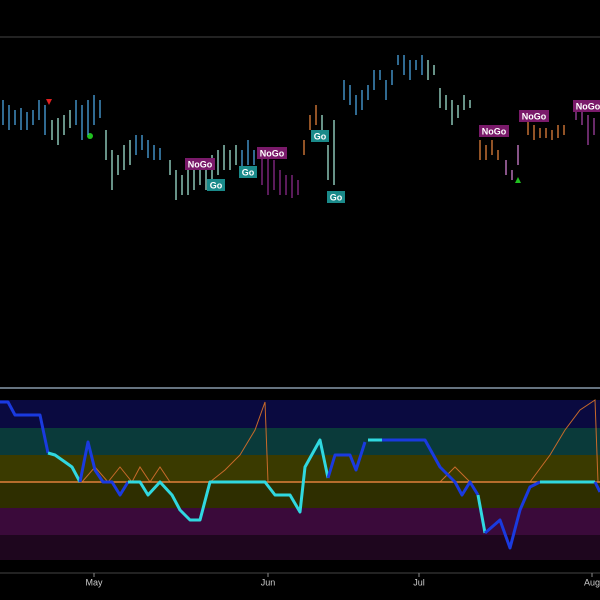 The width and height of the screenshot is (600, 600). Describe the element at coordinates (592, 582) in the screenshot. I see `x-tick-label: Aug` at that location.